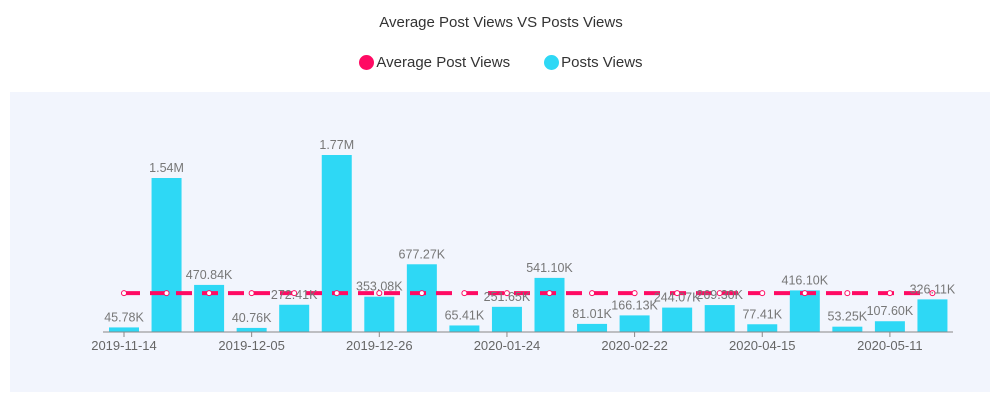 Image resolution: width=1002 pixels, height=402 pixels. I want to click on bar-data-label: 251.65K, so click(507, 297).